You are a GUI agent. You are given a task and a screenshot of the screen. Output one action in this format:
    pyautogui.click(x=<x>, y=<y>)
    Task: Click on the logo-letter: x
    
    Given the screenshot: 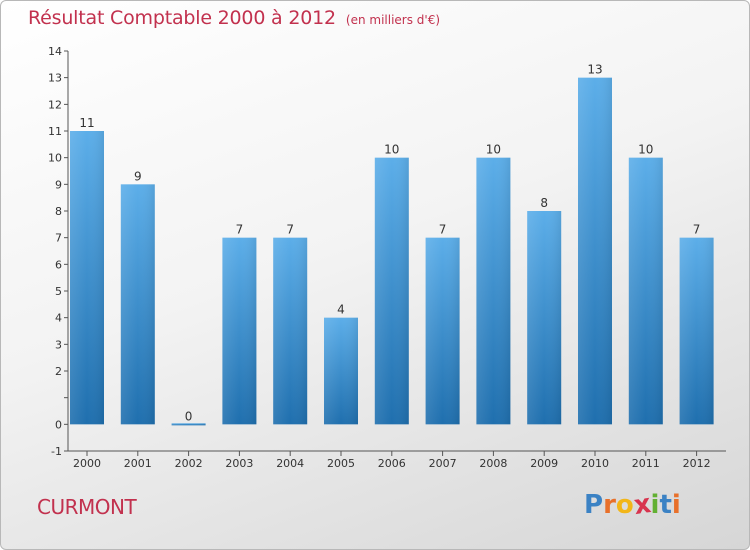 What is the action you would take?
    pyautogui.click(x=642, y=505)
    